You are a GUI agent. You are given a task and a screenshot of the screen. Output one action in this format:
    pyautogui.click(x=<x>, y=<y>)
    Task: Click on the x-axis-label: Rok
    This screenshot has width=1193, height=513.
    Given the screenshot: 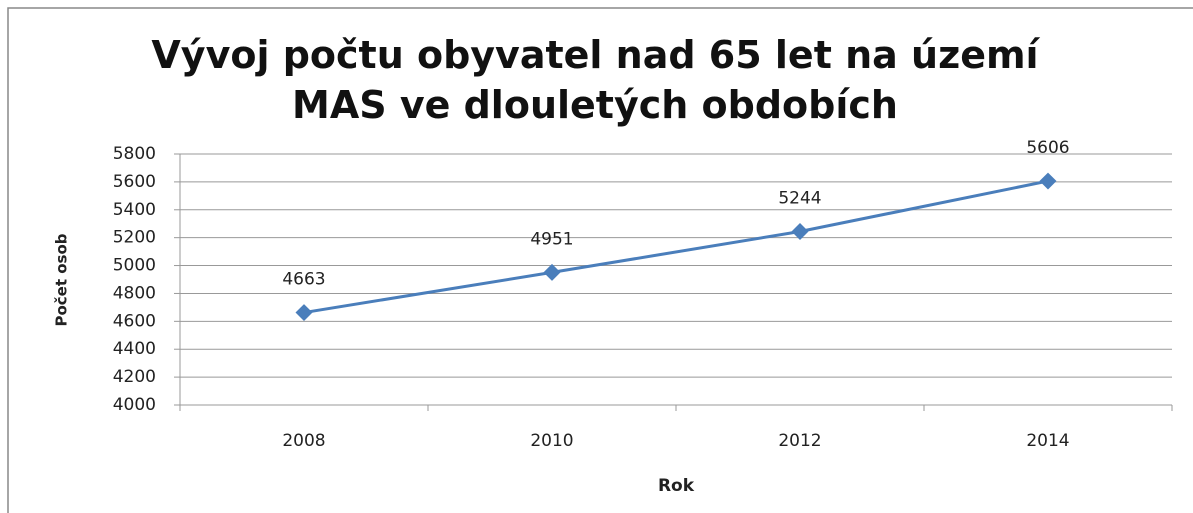 What is the action you would take?
    pyautogui.click(x=676, y=486)
    